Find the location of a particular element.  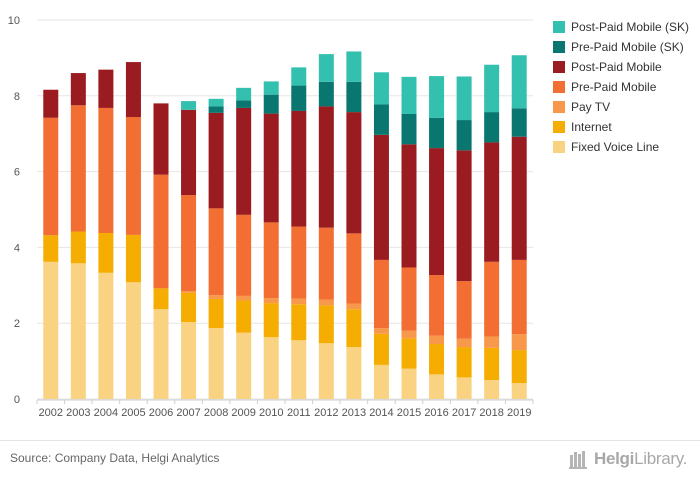

helgi-library-logo-icon is located at coordinates (578, 460).